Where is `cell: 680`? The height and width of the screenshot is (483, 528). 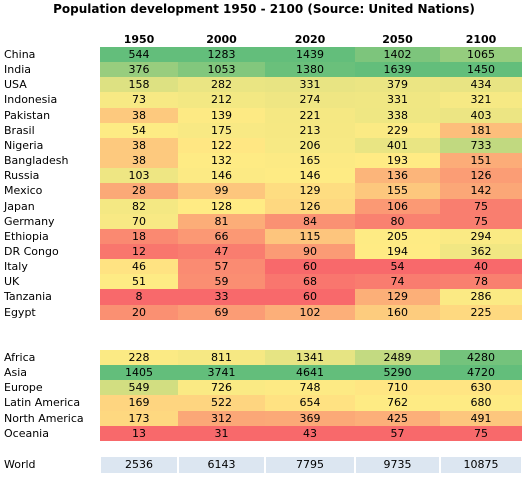
cell: 680 is located at coordinates (481, 403).